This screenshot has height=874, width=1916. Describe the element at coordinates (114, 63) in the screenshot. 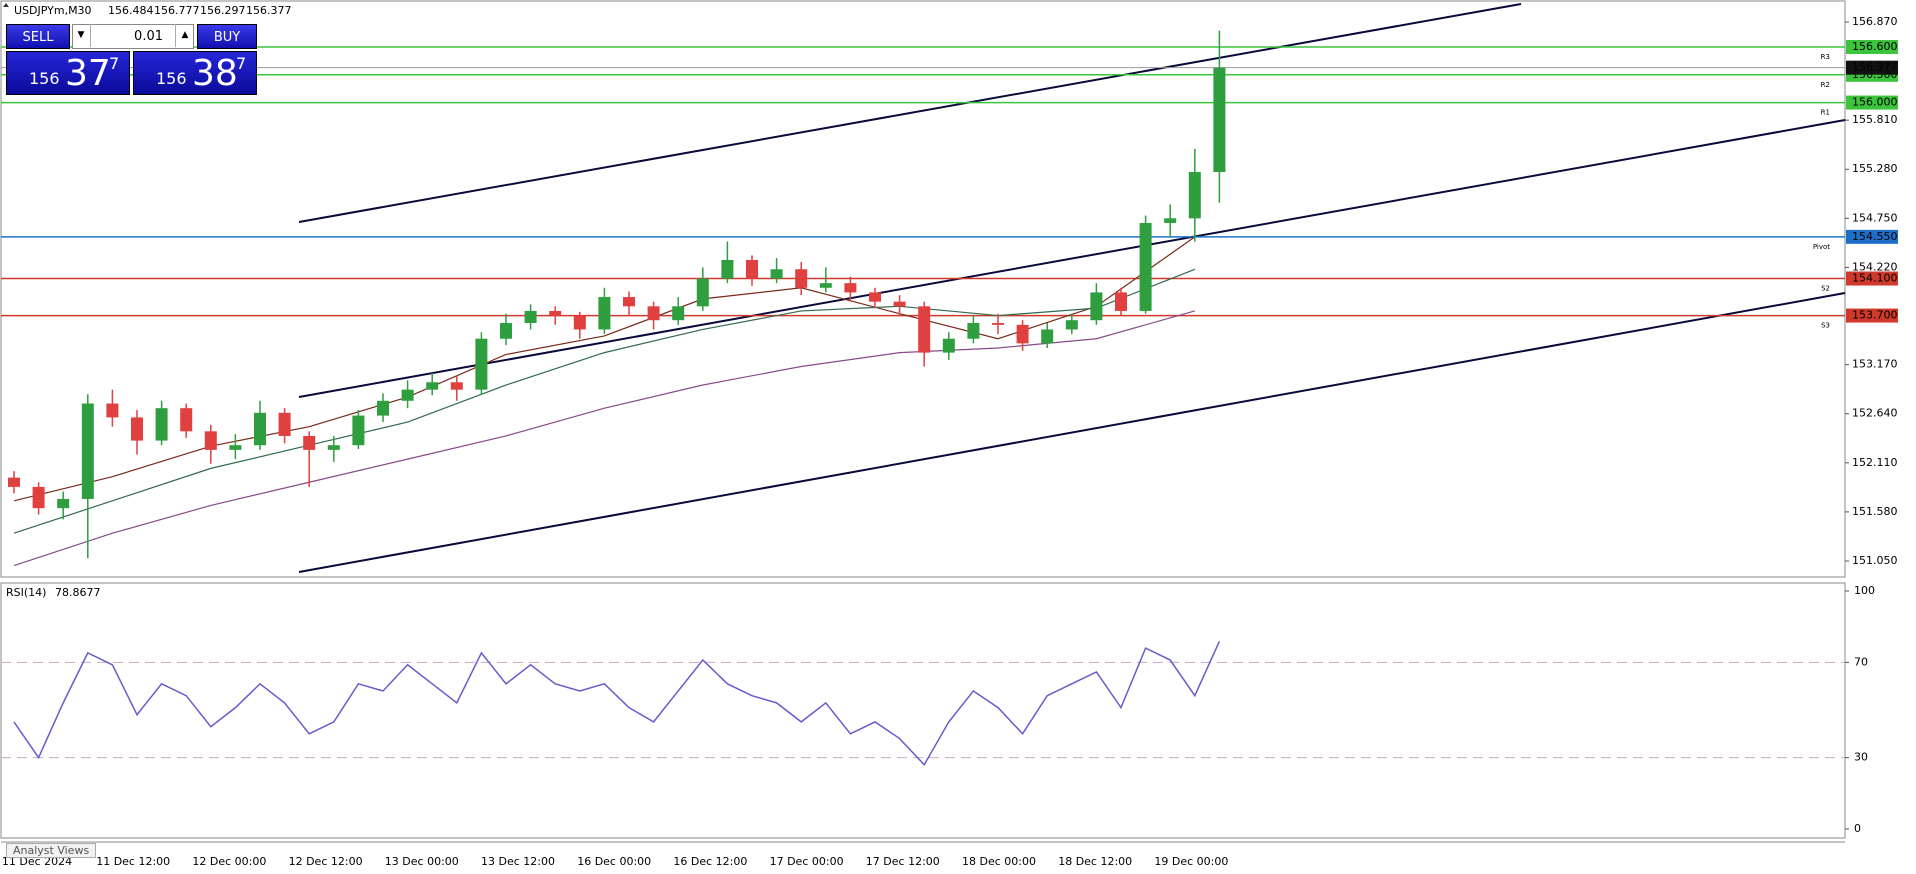

I see `bid-fraction: 7` at that location.